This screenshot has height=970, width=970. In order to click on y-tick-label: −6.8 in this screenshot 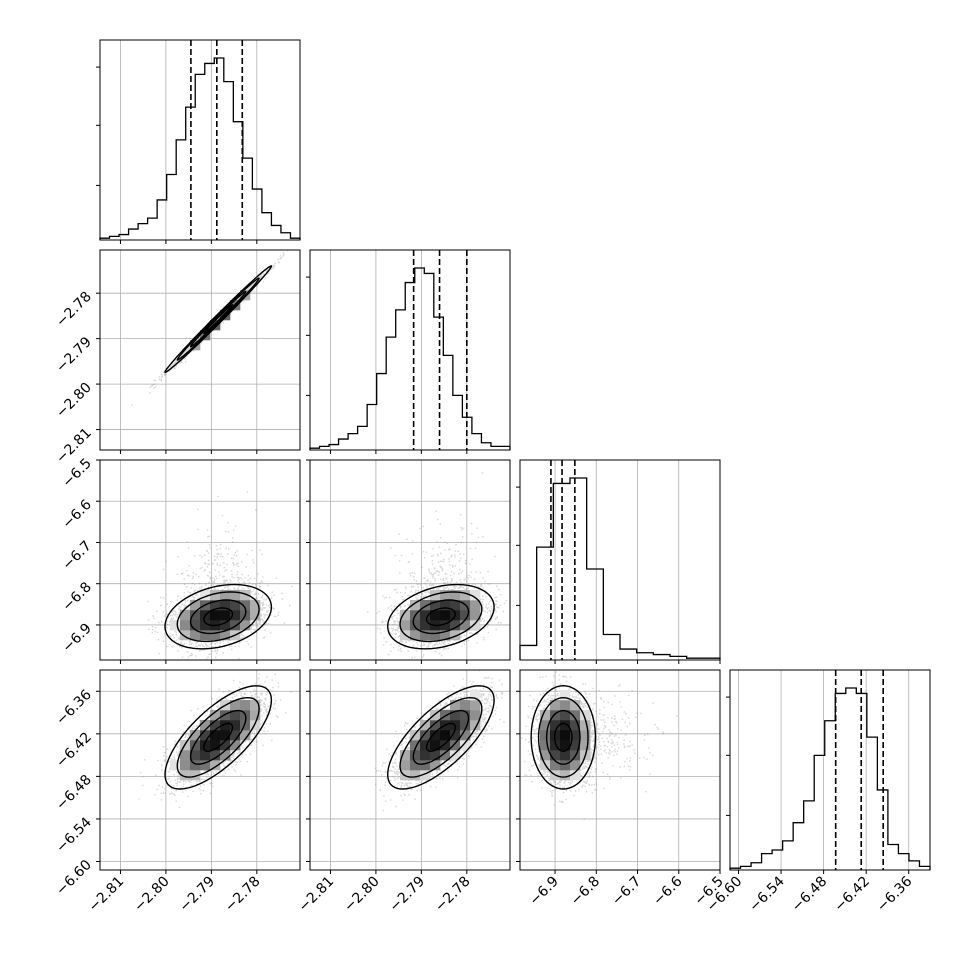, I will do `click(76, 596)`.